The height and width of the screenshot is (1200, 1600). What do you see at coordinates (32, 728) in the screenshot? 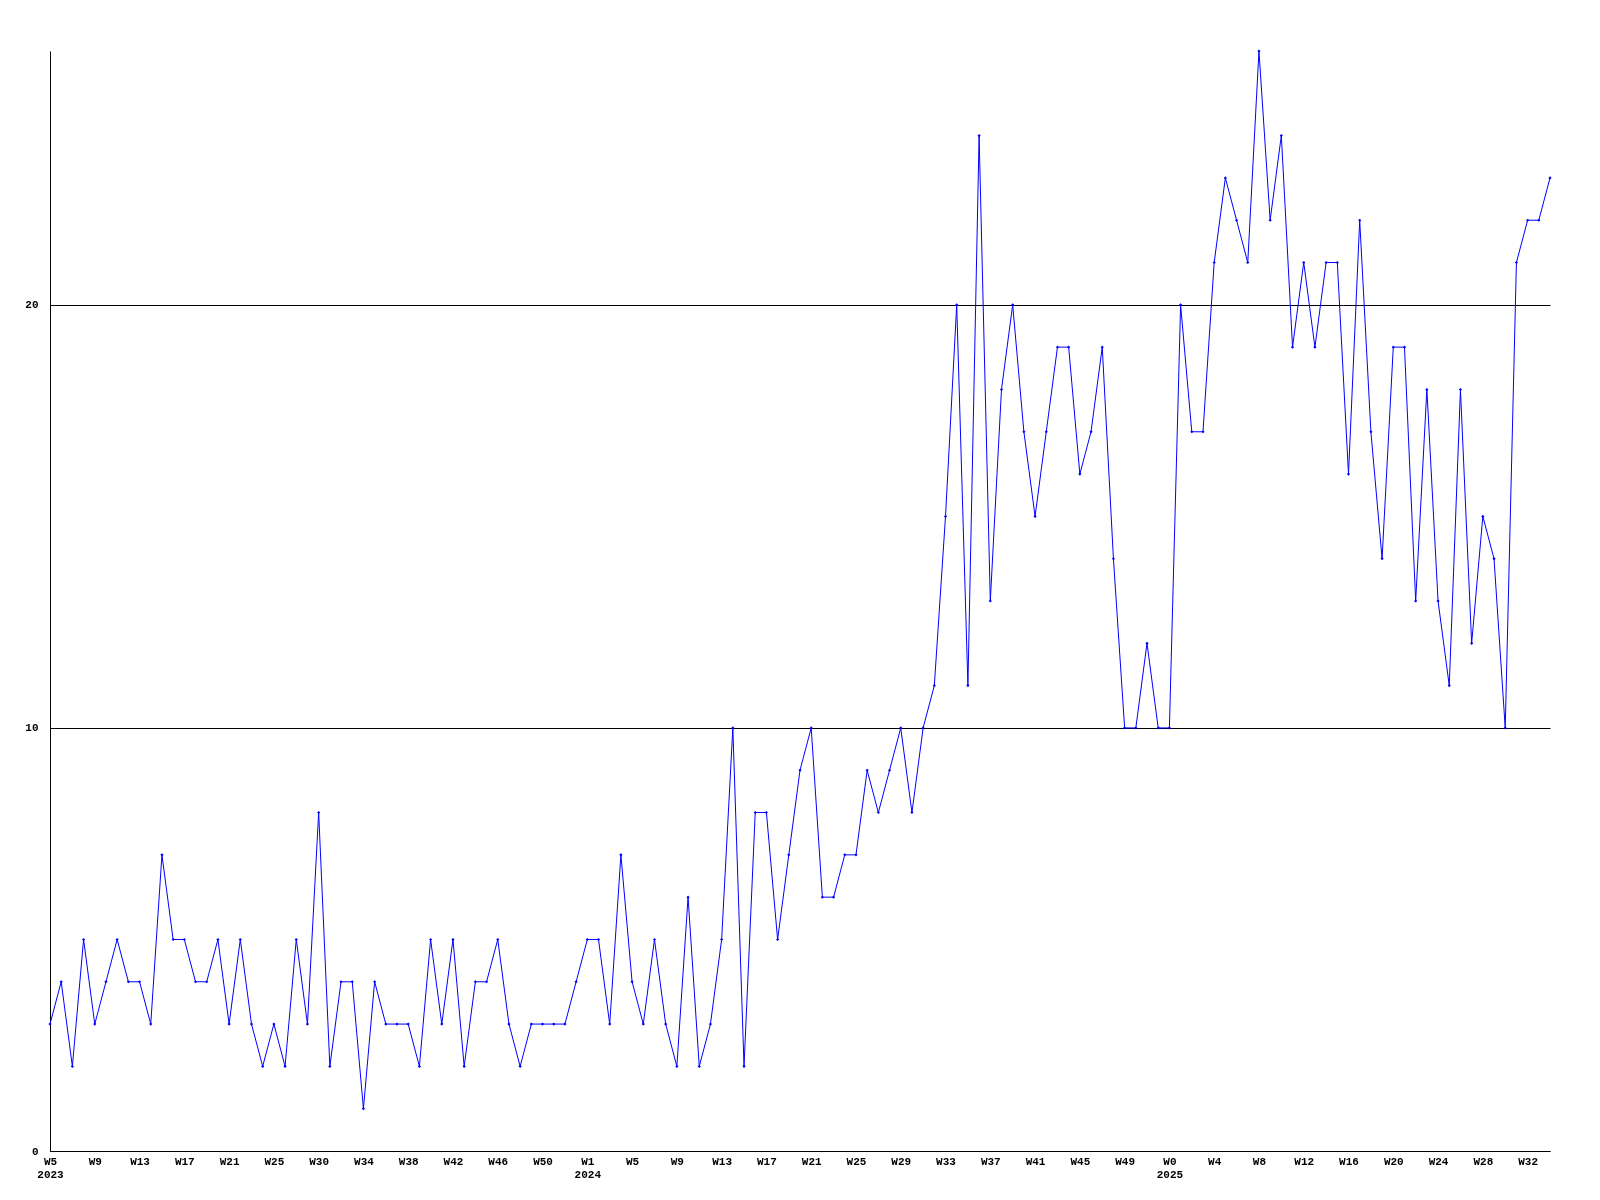
I see `y-tick-label: 10` at bounding box center [32, 728].